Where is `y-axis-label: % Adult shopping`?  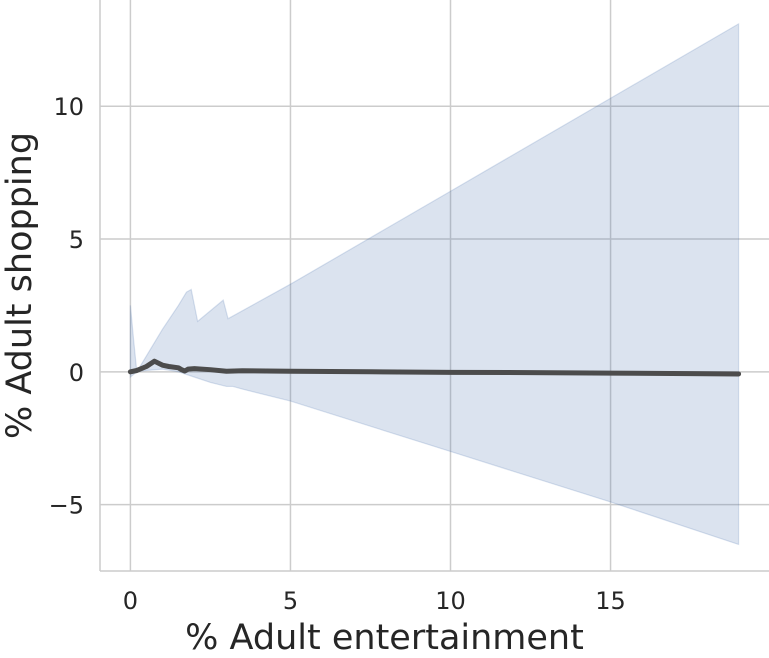 y-axis-label: % Adult shopping is located at coordinates (20, 285).